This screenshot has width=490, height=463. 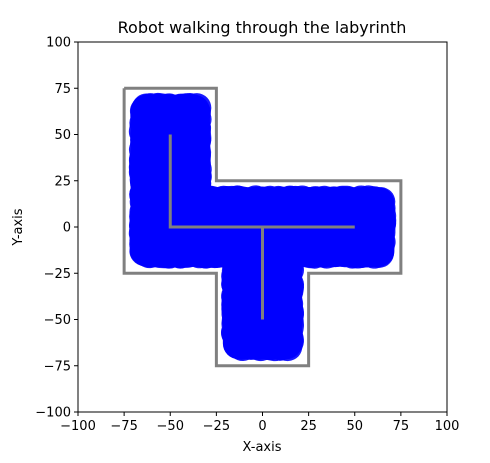 I want to click on x-tick-label: 25, so click(x=308, y=426).